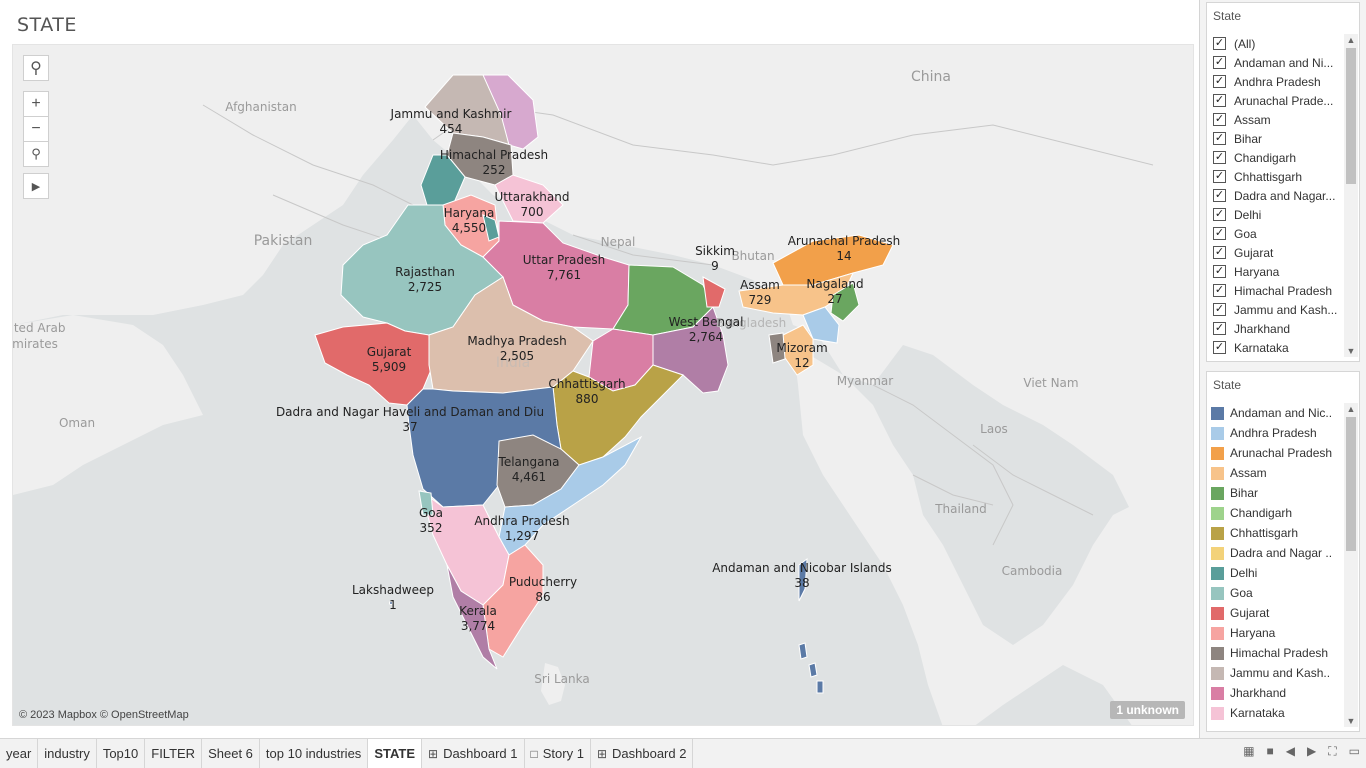 The image size is (1366, 768). Describe the element at coordinates (1275, 252) in the screenshot. I see `filter-item: ✓ Gujarat` at that location.